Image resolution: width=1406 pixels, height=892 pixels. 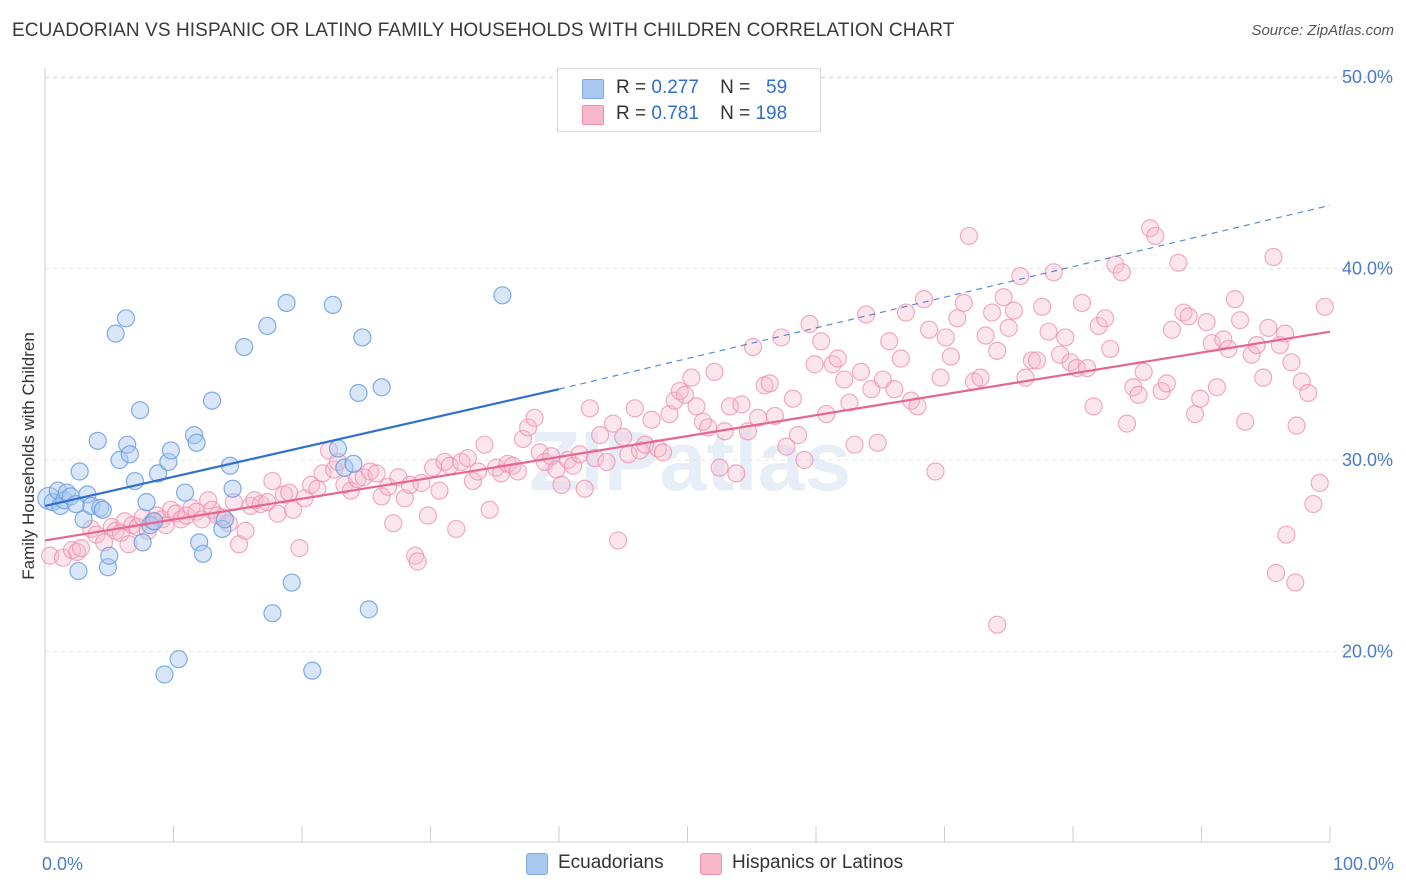 I want to click on legend-swatch-ecuadorians-bottom, so click(x=537, y=864).